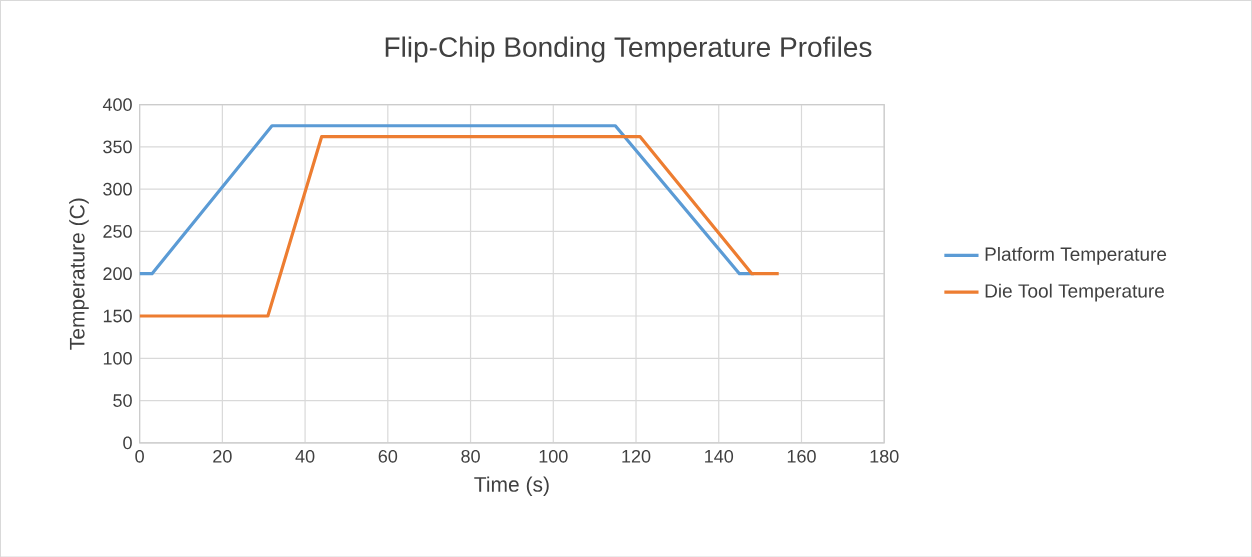 This screenshot has height=557, width=1252. I want to click on y-tick-label: 0, so click(127, 443).